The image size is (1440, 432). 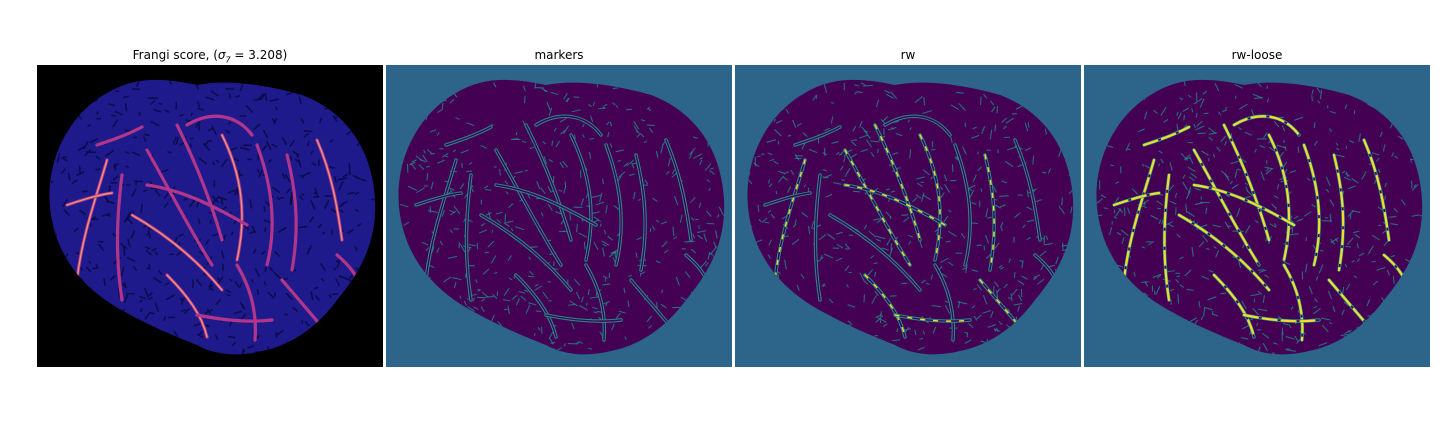 I want to click on tissue-region, so click(x=561, y=217).